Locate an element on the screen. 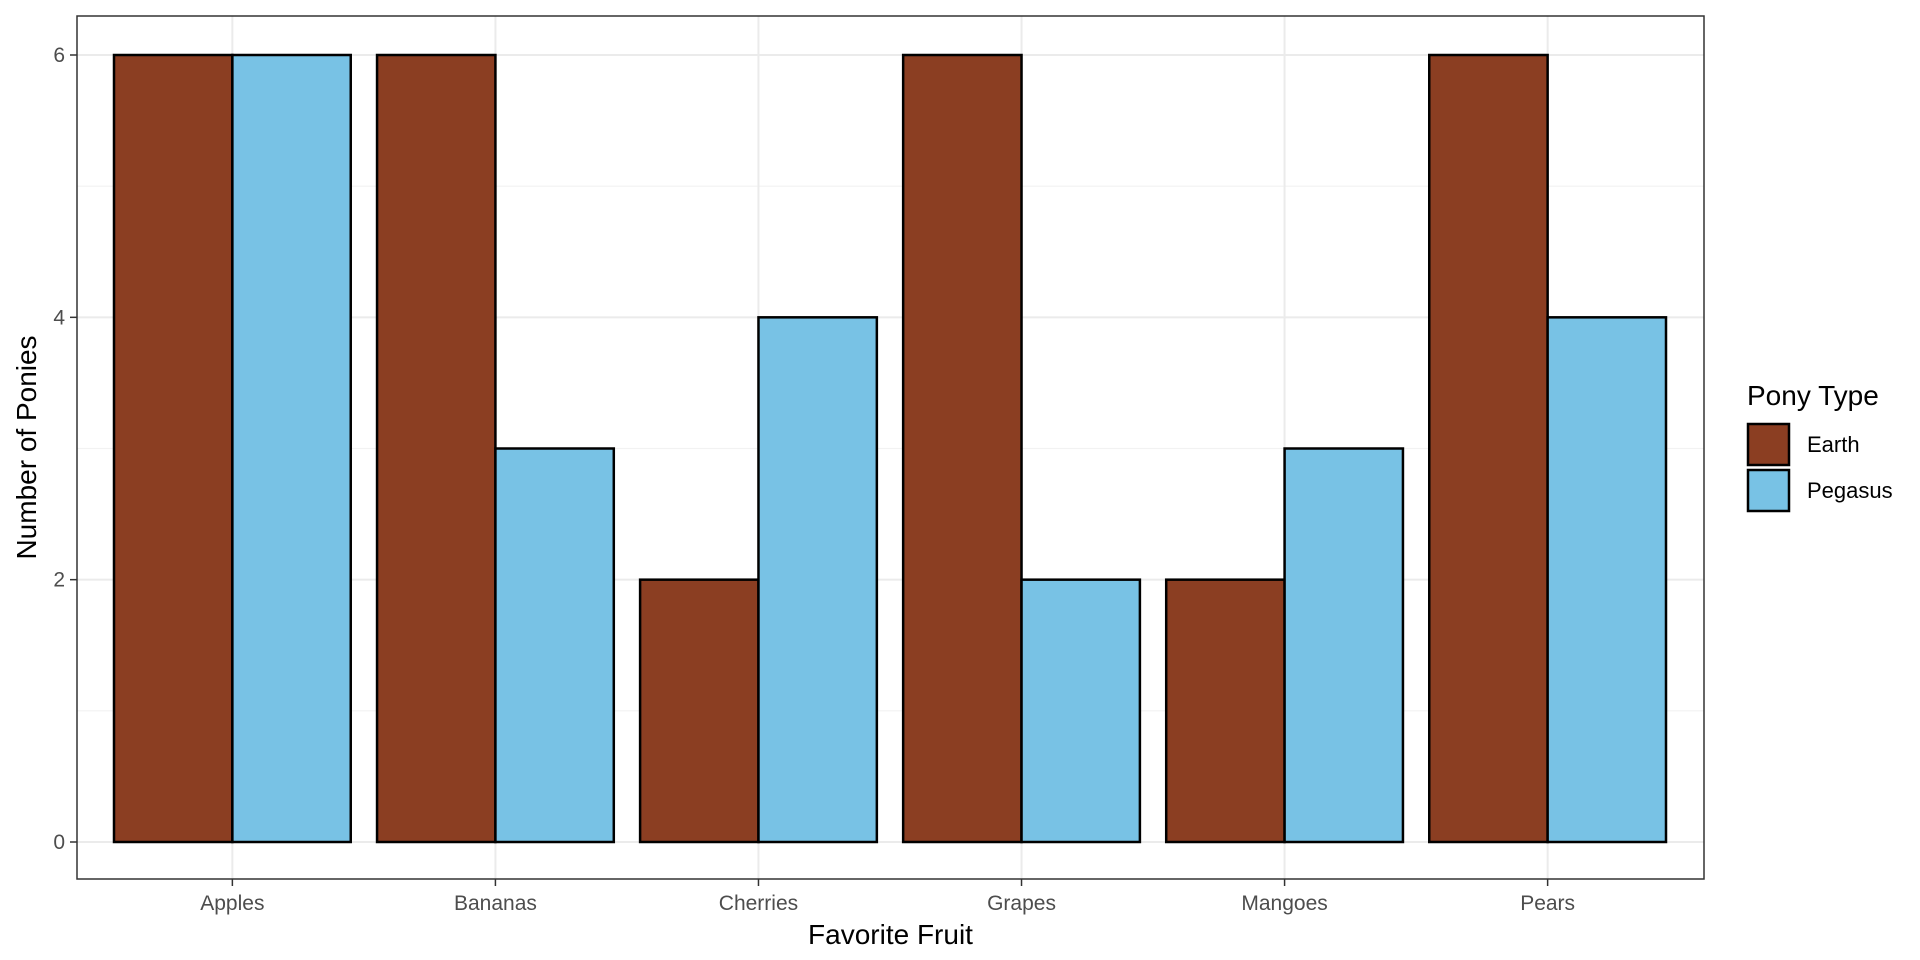  legend: Pony Type Earth Pegasus is located at coordinates (1819, 446).